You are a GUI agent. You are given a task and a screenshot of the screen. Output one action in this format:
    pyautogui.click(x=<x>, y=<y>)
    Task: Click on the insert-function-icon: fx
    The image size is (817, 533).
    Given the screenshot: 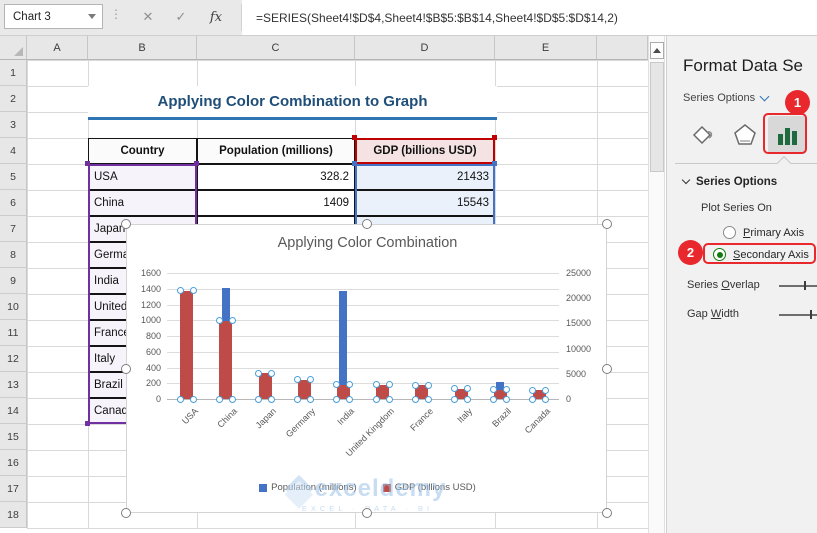 What is the action you would take?
    pyautogui.click(x=216, y=17)
    